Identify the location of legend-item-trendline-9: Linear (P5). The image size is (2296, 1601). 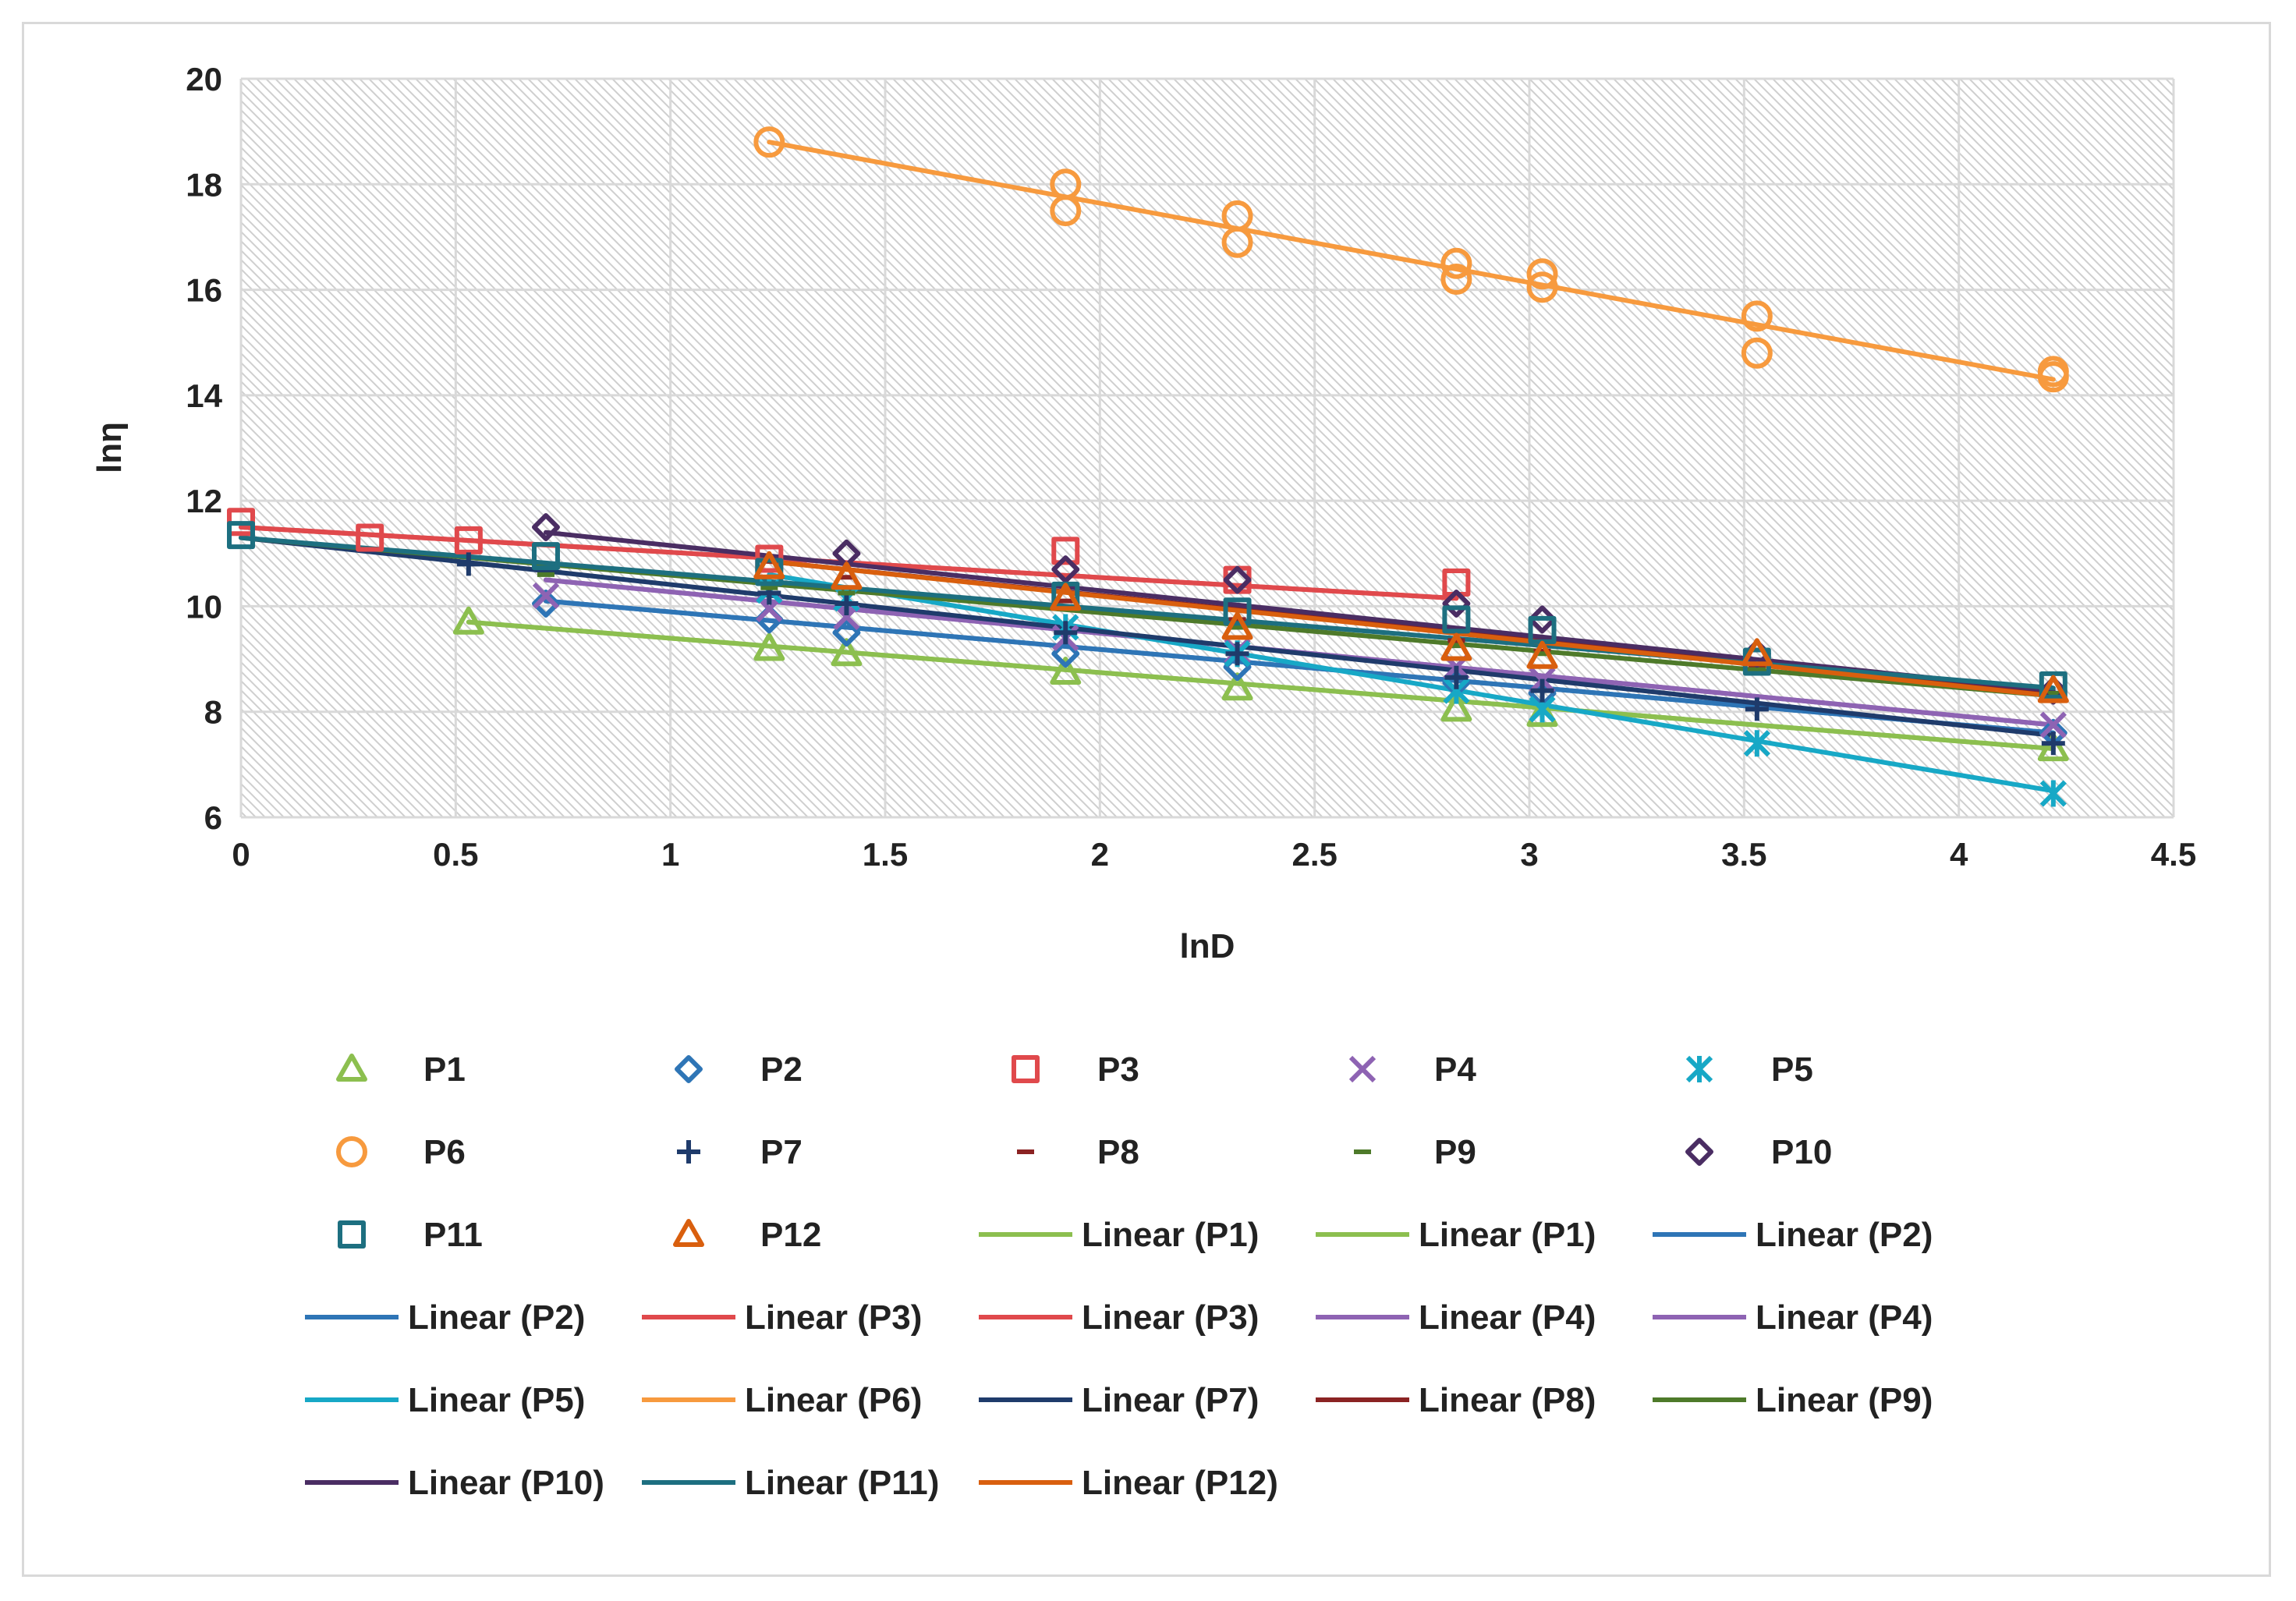
(445, 1400).